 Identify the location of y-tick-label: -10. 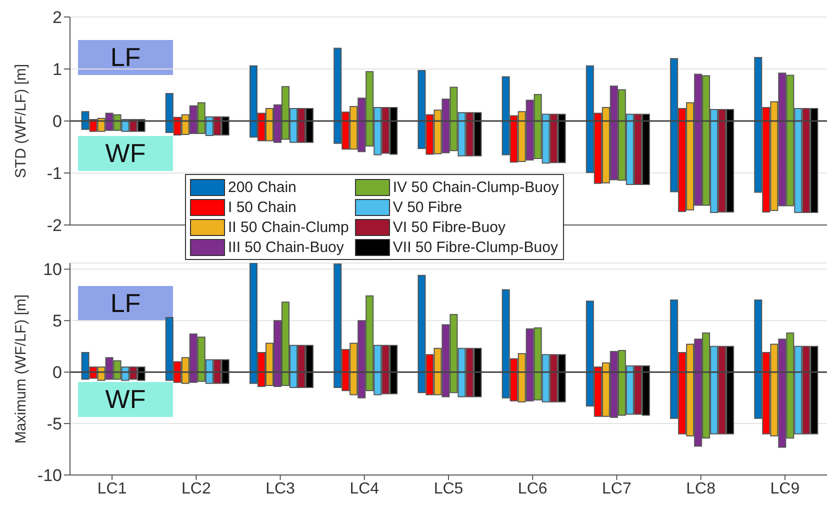
(49, 476).